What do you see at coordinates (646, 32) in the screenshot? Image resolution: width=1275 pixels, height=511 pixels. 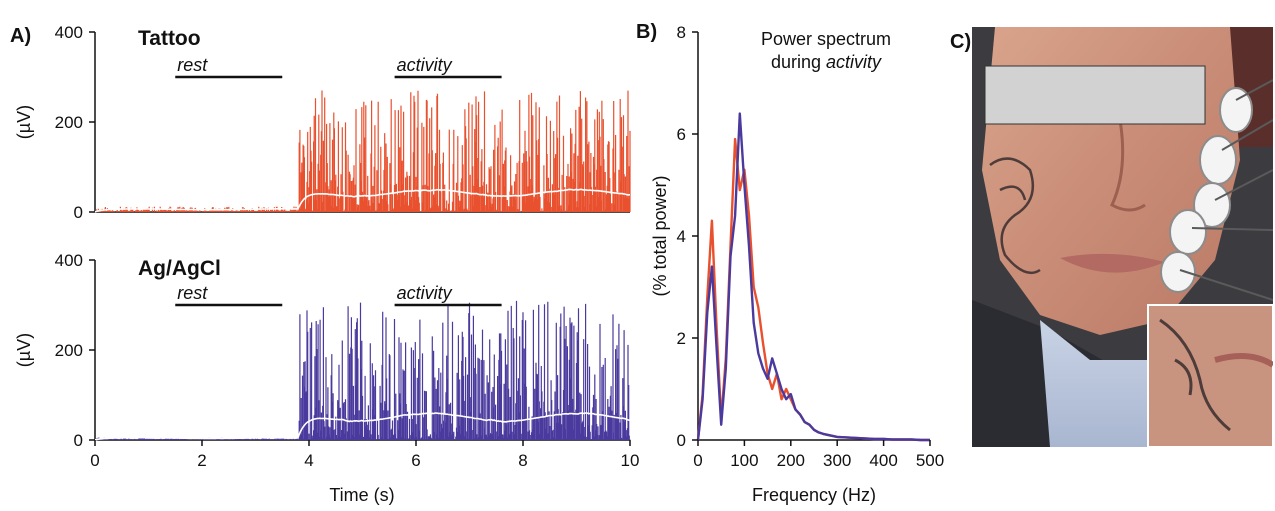 I see `panel-label-b: B)` at bounding box center [646, 32].